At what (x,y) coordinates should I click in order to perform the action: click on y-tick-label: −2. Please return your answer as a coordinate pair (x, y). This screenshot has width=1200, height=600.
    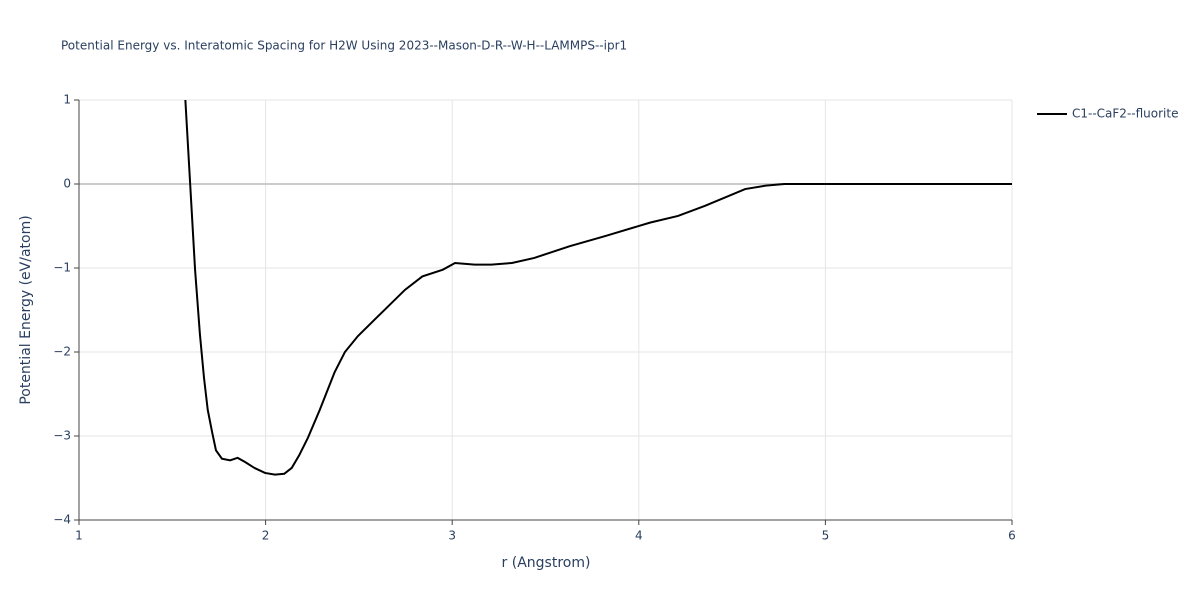
    Looking at the image, I should click on (62, 352).